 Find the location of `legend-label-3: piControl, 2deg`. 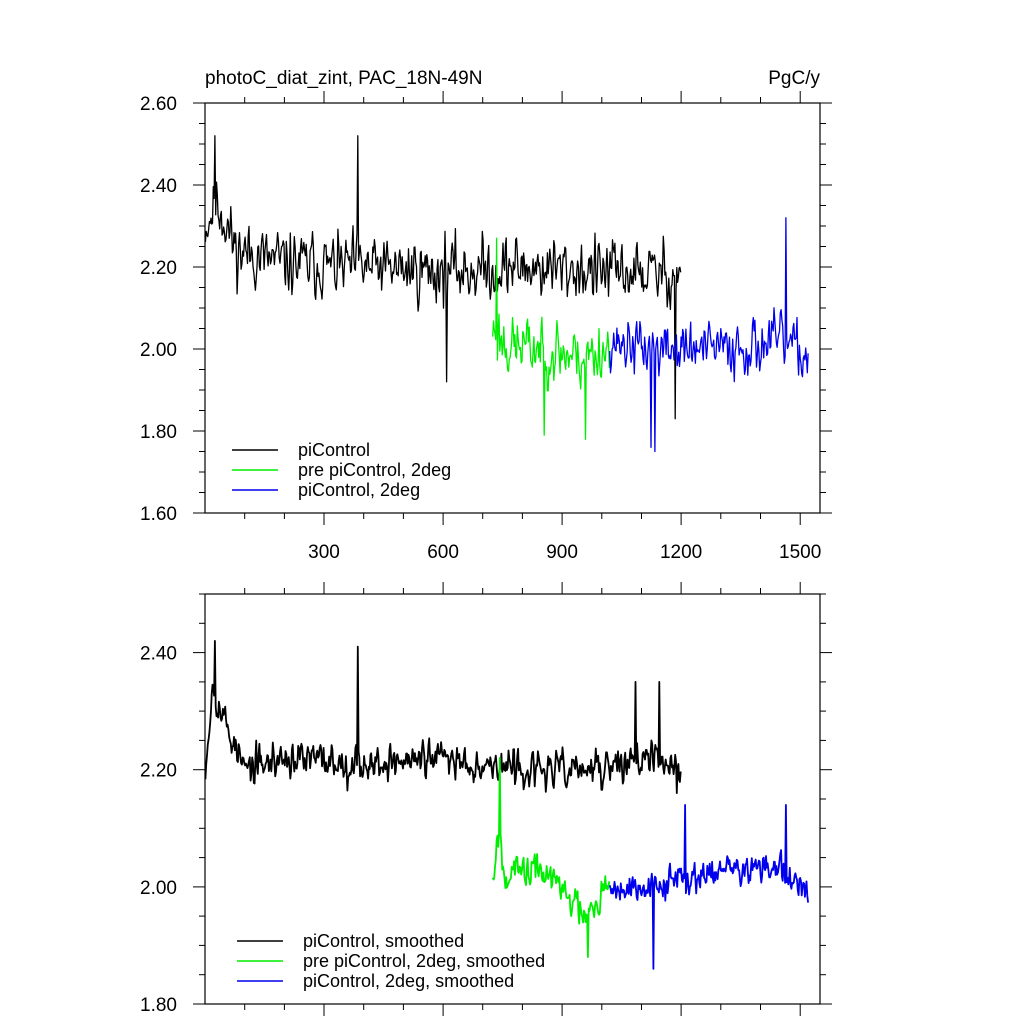

legend-label-3: piControl, 2deg is located at coordinates (359, 490).